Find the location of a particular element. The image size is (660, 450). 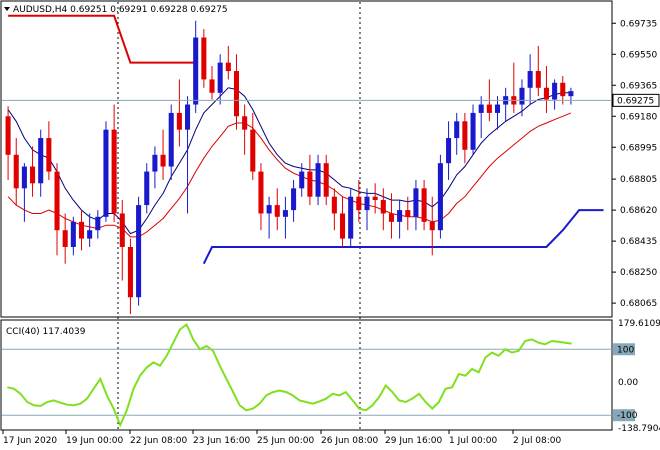

time-label: 19 Jun 00:00 is located at coordinates (94, 441).